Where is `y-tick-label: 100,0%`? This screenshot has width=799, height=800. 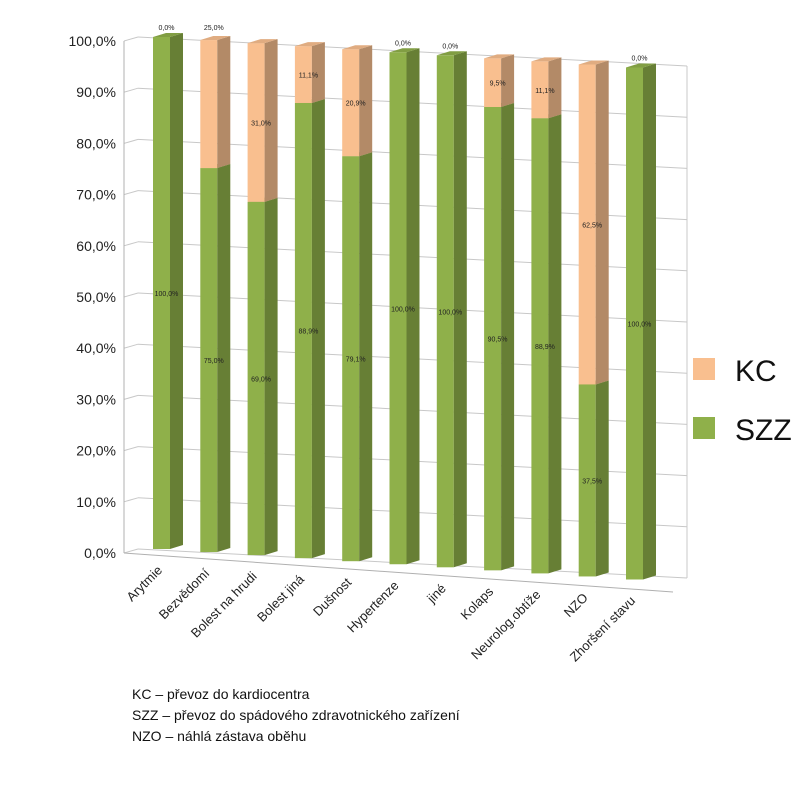 y-tick-label: 100,0% is located at coordinates (92, 41).